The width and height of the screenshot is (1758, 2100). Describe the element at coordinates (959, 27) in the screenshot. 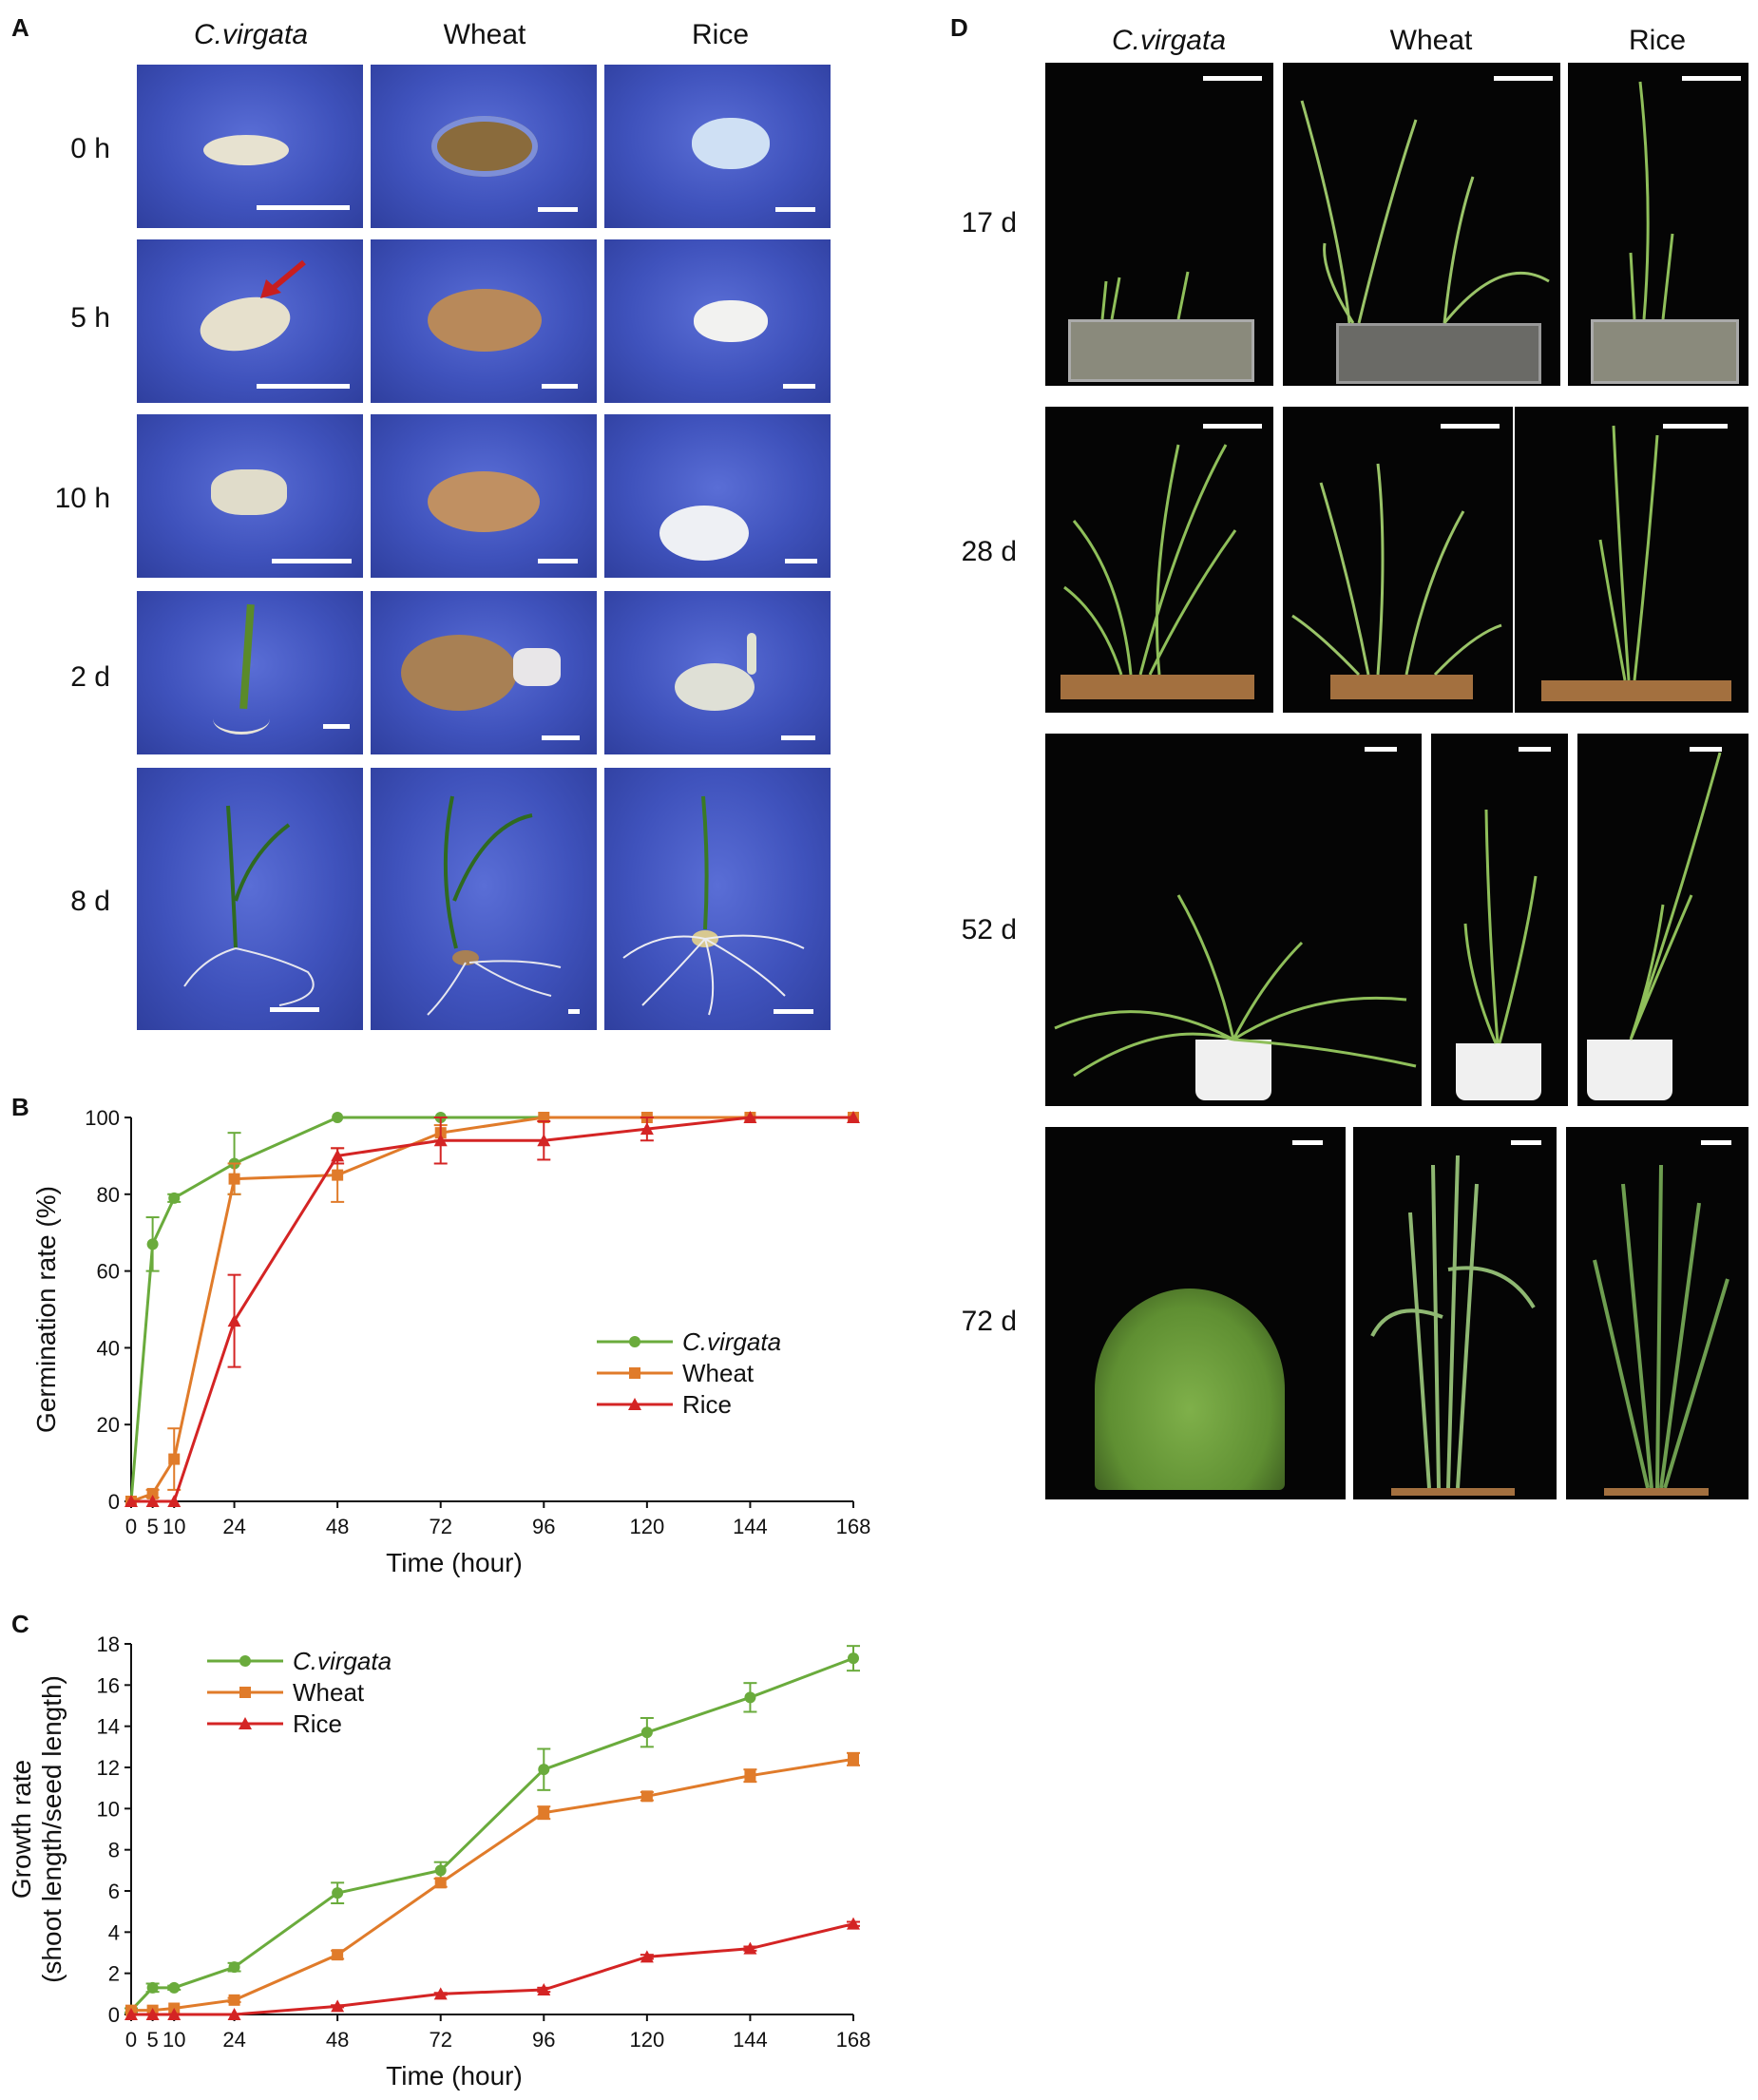

I see `panel-d-letter: D` at that location.